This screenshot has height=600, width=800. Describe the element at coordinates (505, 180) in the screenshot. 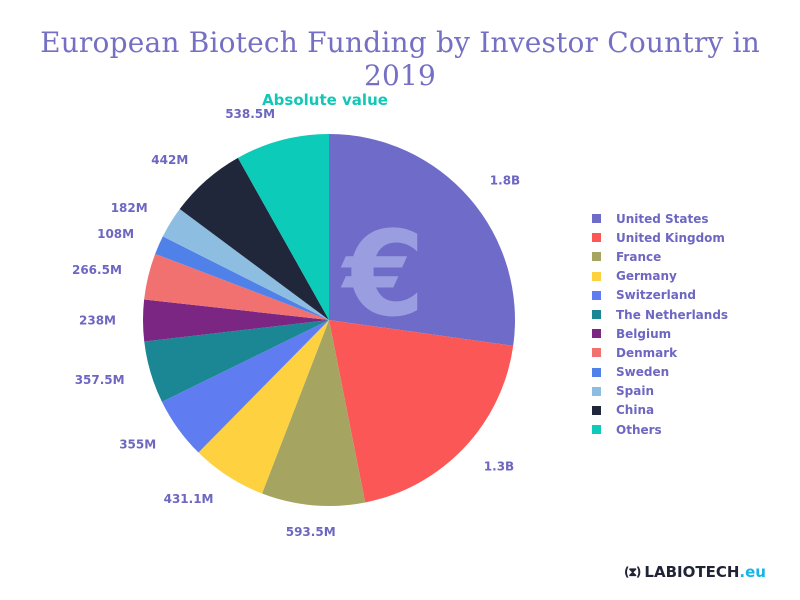

I see `data-label: 1.8B` at that location.